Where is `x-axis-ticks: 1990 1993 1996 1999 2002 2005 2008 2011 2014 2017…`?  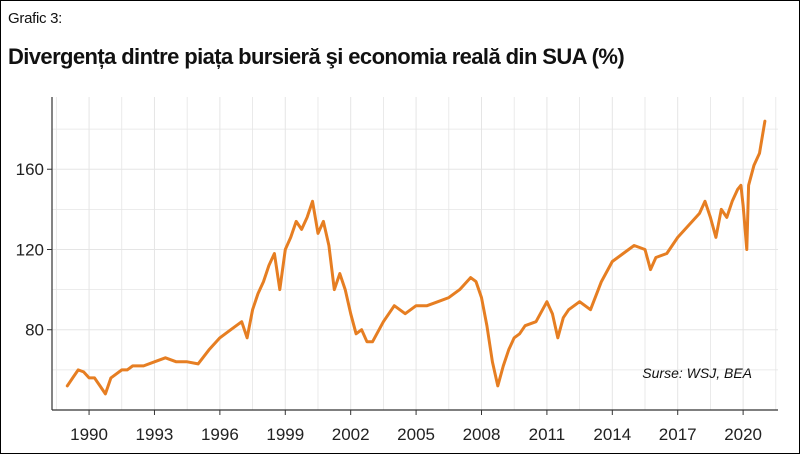 x-axis-ticks: 1990 1993 1996 1999 2002 2005 2008 2011 2014 2017… is located at coordinates (416, 427).